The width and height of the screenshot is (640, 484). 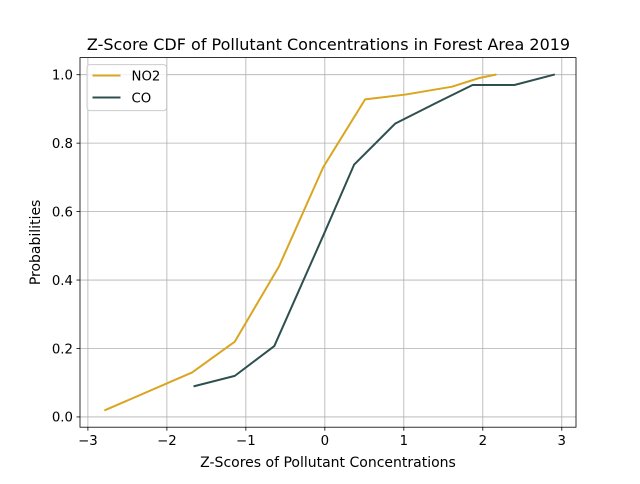 I want to click on y-tick-label: 0.2, so click(x=62, y=349).